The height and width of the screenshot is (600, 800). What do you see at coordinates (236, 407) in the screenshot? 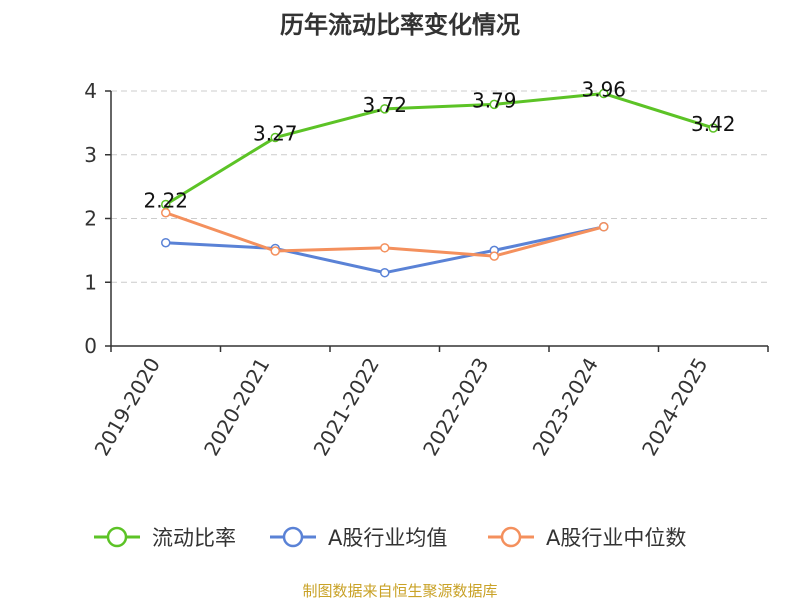
I see `x-tick-label: 2020-2021` at bounding box center [236, 407].